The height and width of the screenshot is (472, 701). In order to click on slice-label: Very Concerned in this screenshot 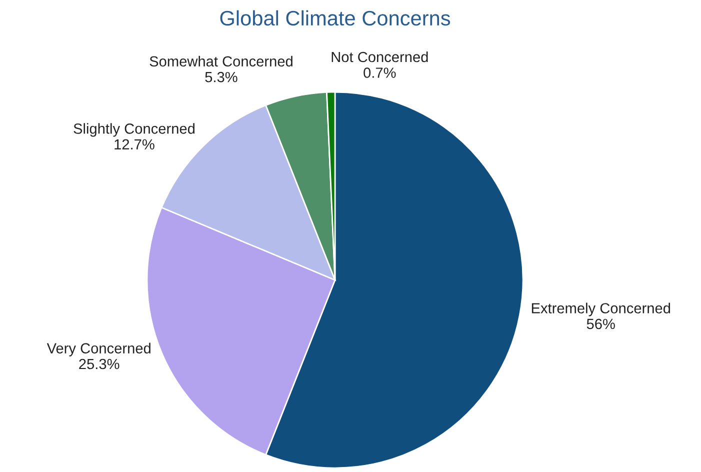, I will do `click(98, 349)`.